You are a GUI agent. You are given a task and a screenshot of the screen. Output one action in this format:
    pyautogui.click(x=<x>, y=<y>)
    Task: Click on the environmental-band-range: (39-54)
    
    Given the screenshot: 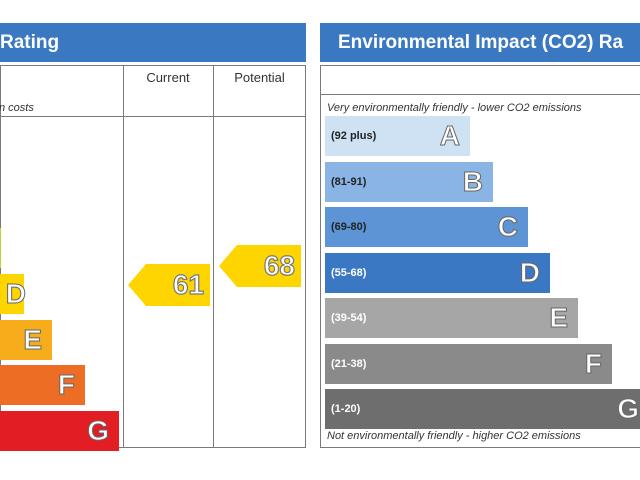 What is the action you would take?
    pyautogui.click(x=349, y=318)
    